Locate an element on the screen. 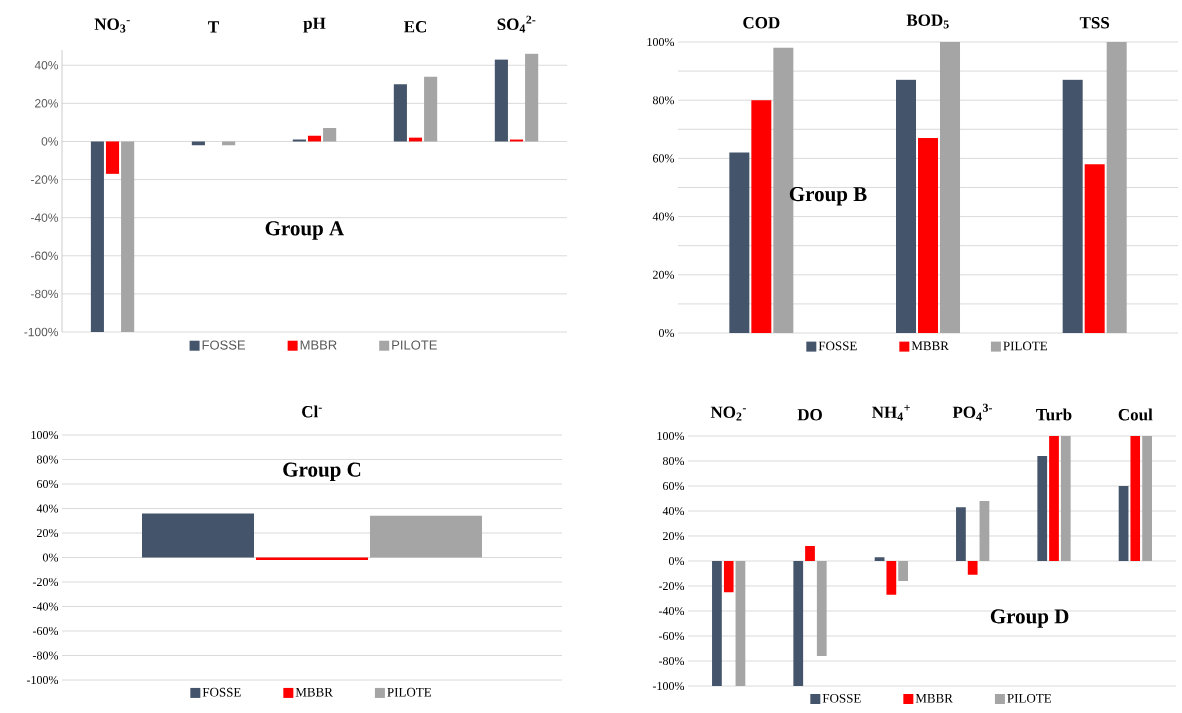 This screenshot has height=713, width=1182. x-tick-label: TSS is located at coordinates (1094, 23).